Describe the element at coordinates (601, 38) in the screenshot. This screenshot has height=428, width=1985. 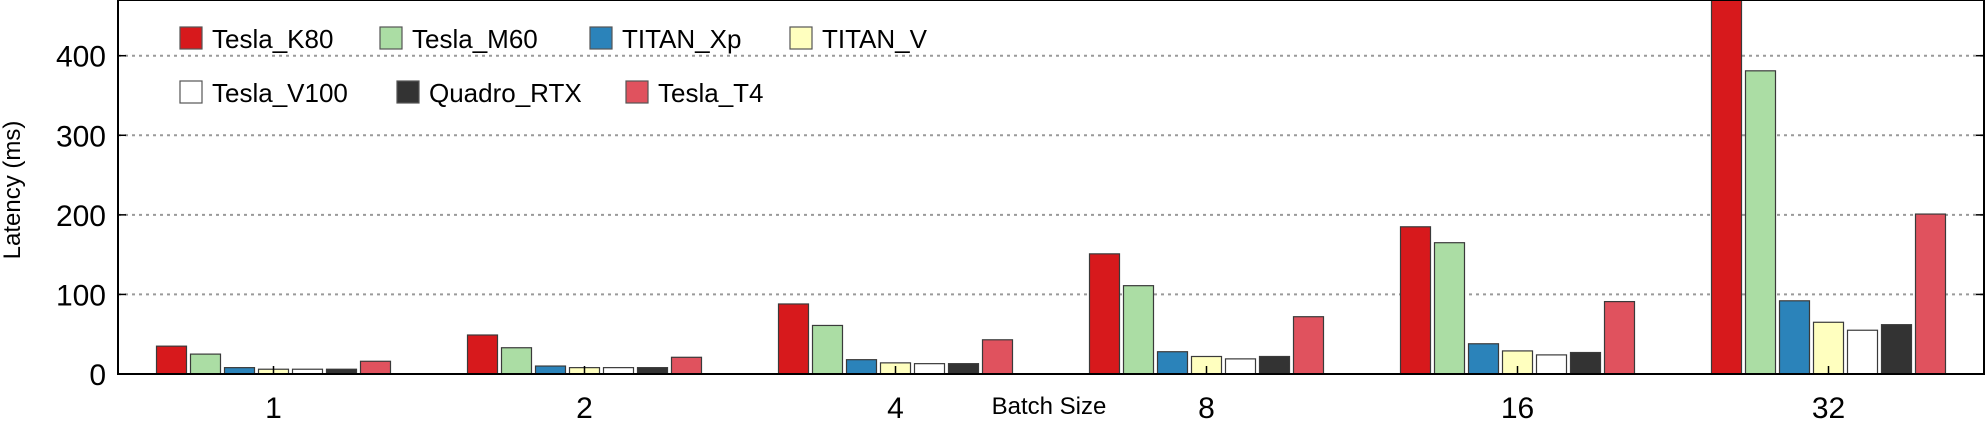
I see `legend-swatch-TITAN_Xp` at that location.